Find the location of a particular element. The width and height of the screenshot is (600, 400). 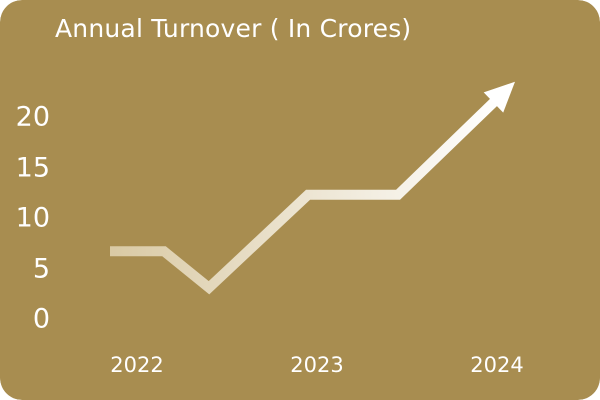

y-tick-label: 5 is located at coordinates (41, 268).